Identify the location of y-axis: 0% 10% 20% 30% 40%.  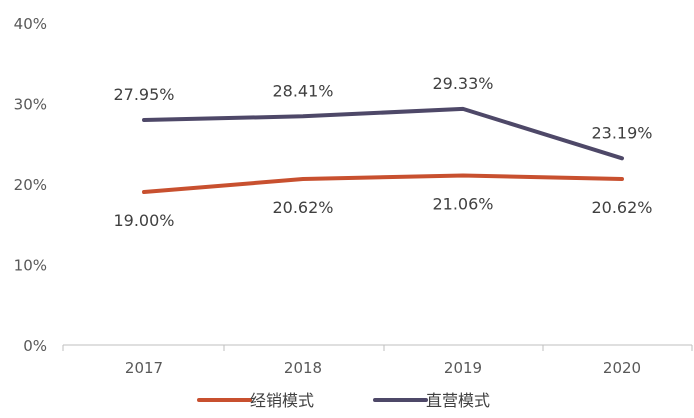
(30, 185).